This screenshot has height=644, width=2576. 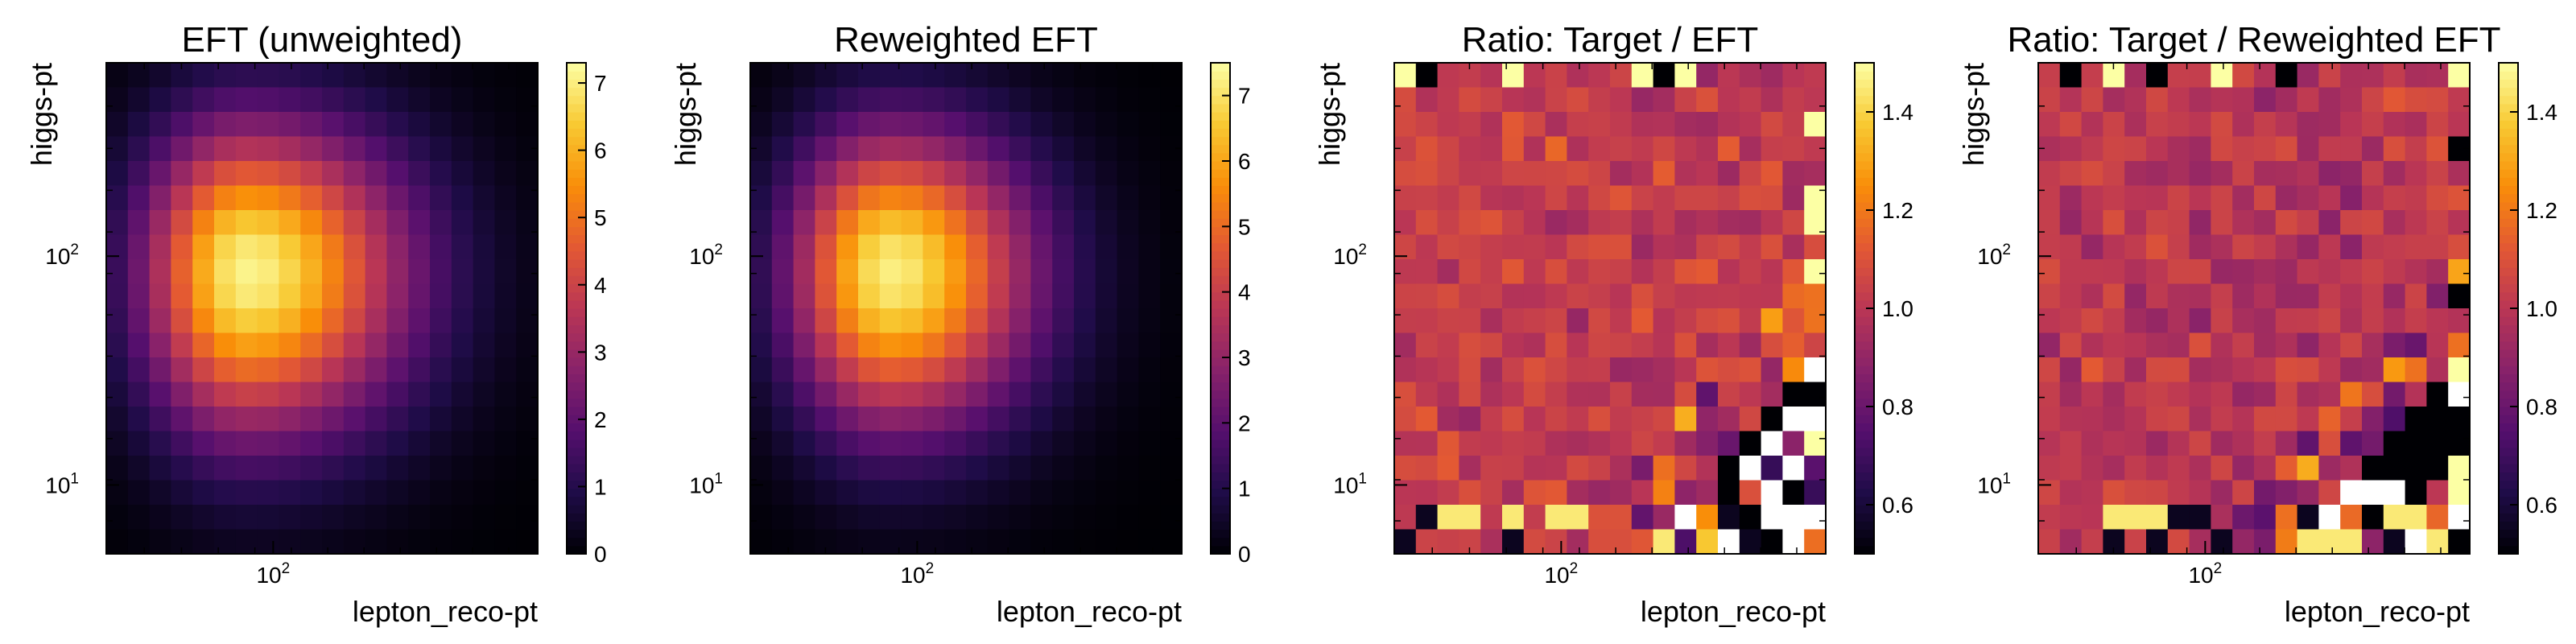 I want to click on x-axis-label: lepton_reco-pt, so click(x=1733, y=611).